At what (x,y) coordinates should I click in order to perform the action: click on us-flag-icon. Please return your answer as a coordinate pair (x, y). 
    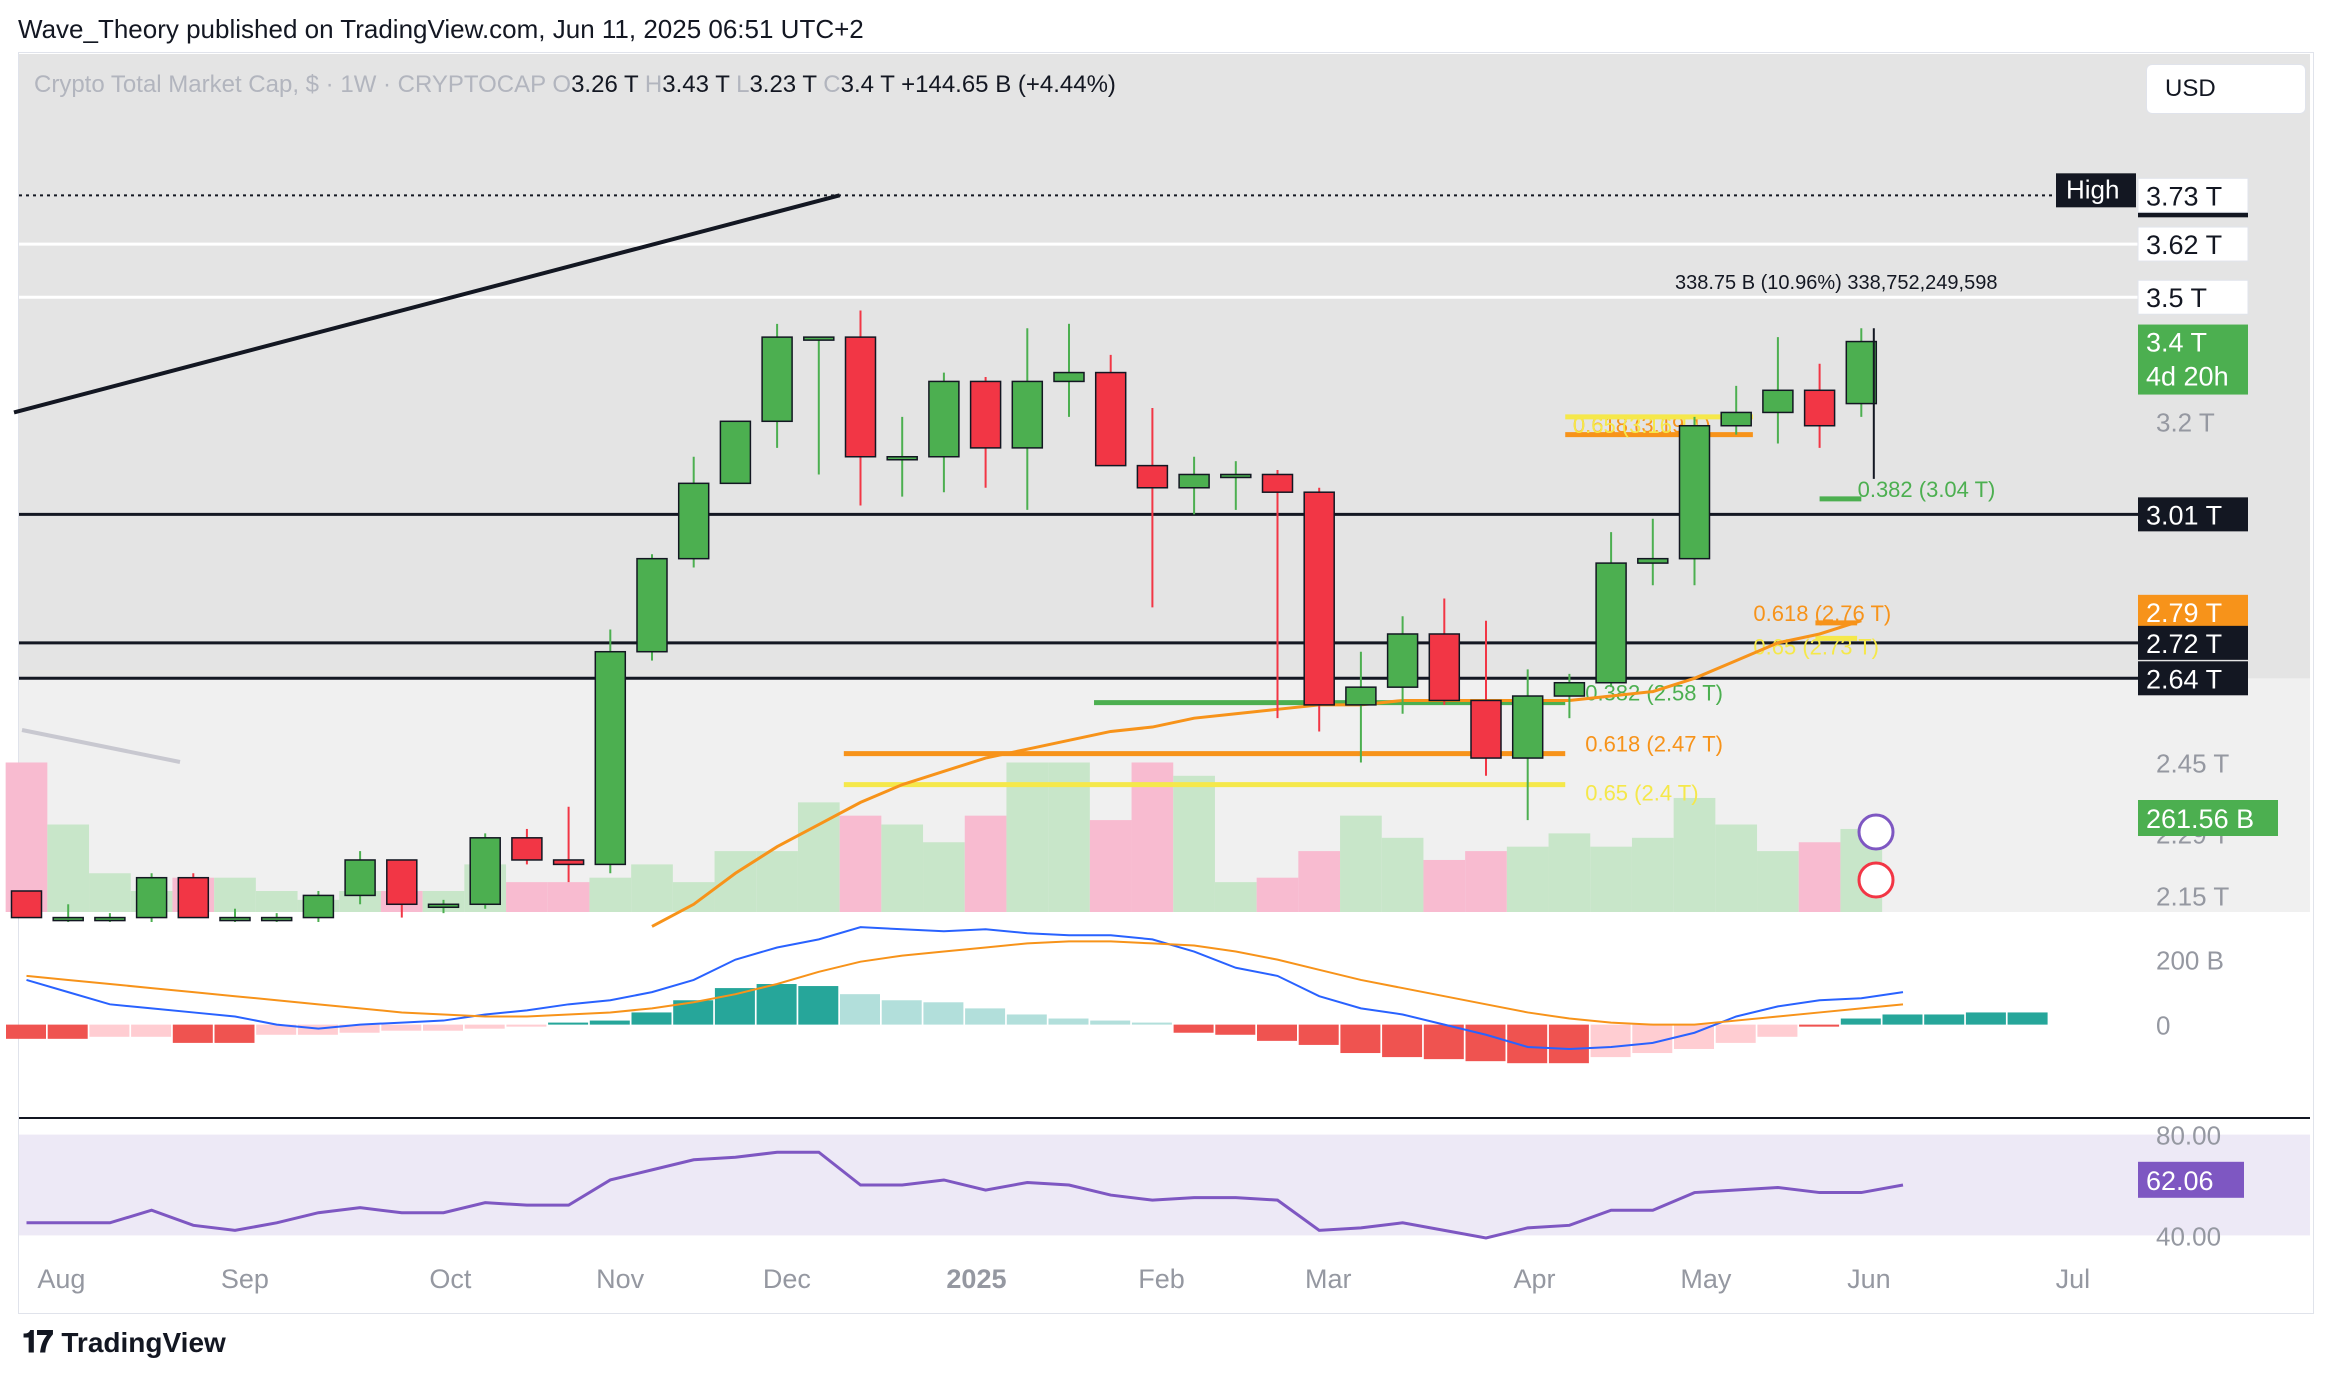
    Looking at the image, I should click on (1876, 880).